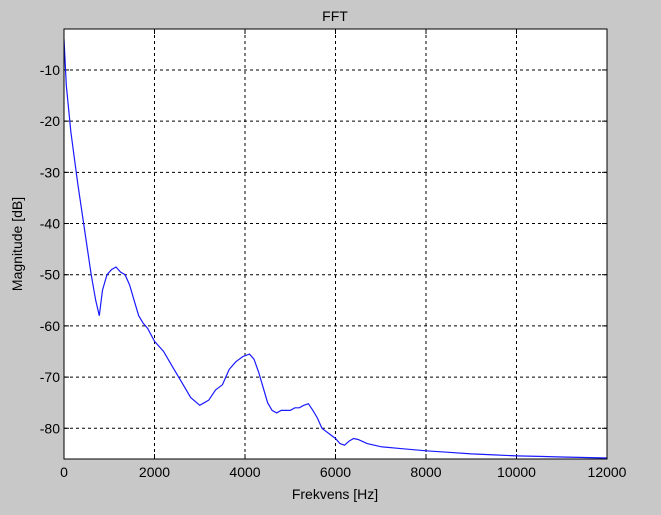  Describe the element at coordinates (50, 70) in the screenshot. I see `y-tick-label: -10` at that location.